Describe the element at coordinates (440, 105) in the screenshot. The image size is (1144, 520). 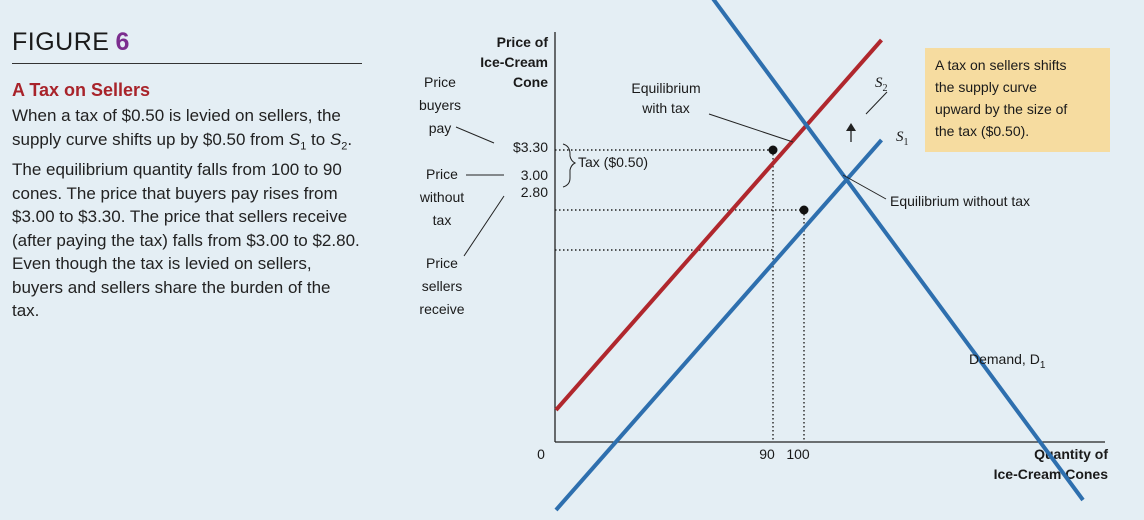
I see `price-buyers-pay-line-2: buyers` at that location.